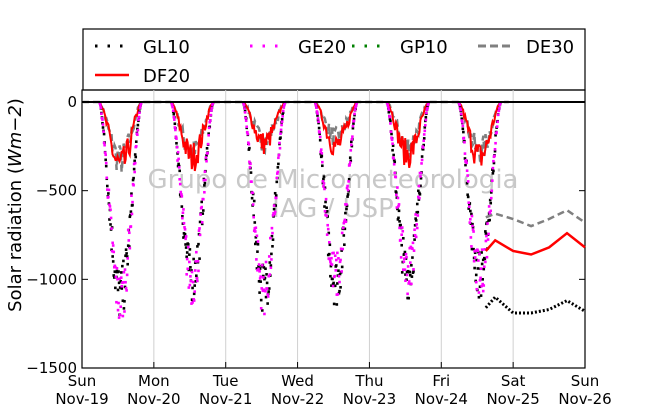 The image size is (650, 409). Describe the element at coordinates (441, 381) in the screenshot. I see `x-tick-label-day: Fri` at that location.